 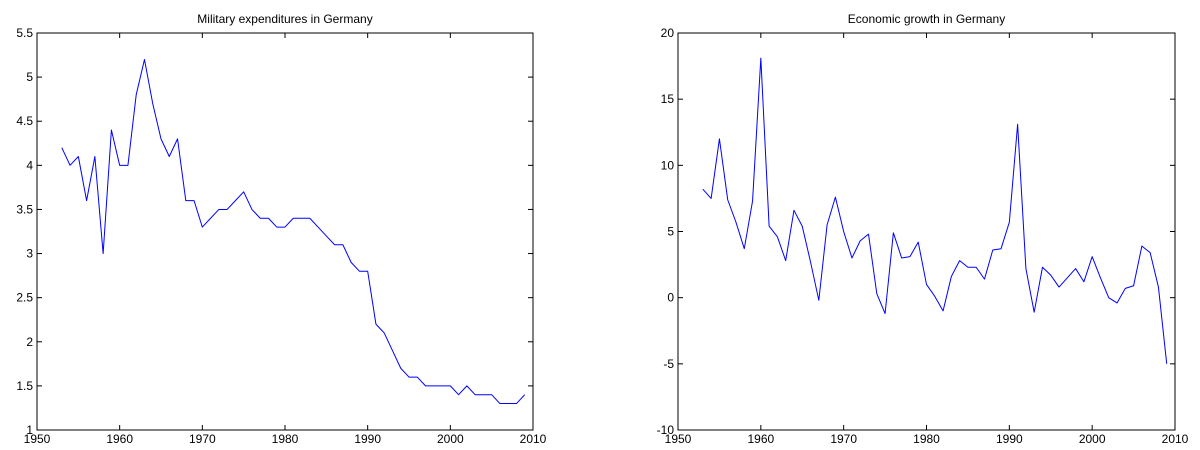 What do you see at coordinates (284, 19) in the screenshot?
I see `chart-title: Military expenditures in Germany` at bounding box center [284, 19].